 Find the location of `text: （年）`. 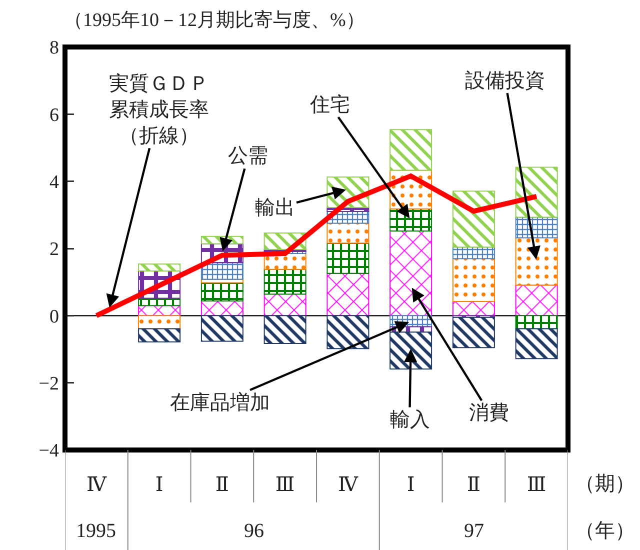

text: （年） is located at coordinates (605, 531).